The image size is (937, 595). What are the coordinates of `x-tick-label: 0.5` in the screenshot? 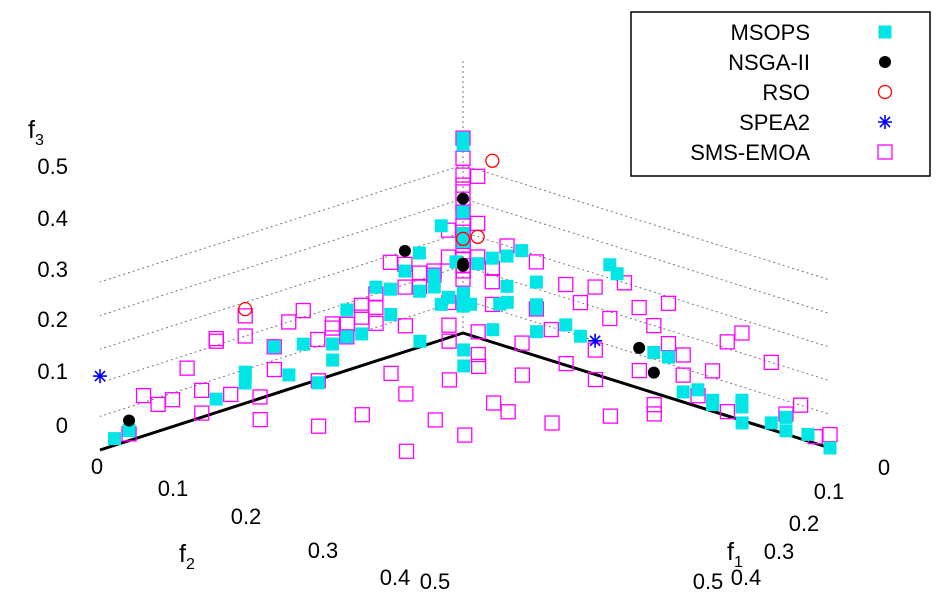 It's located at (708, 581).